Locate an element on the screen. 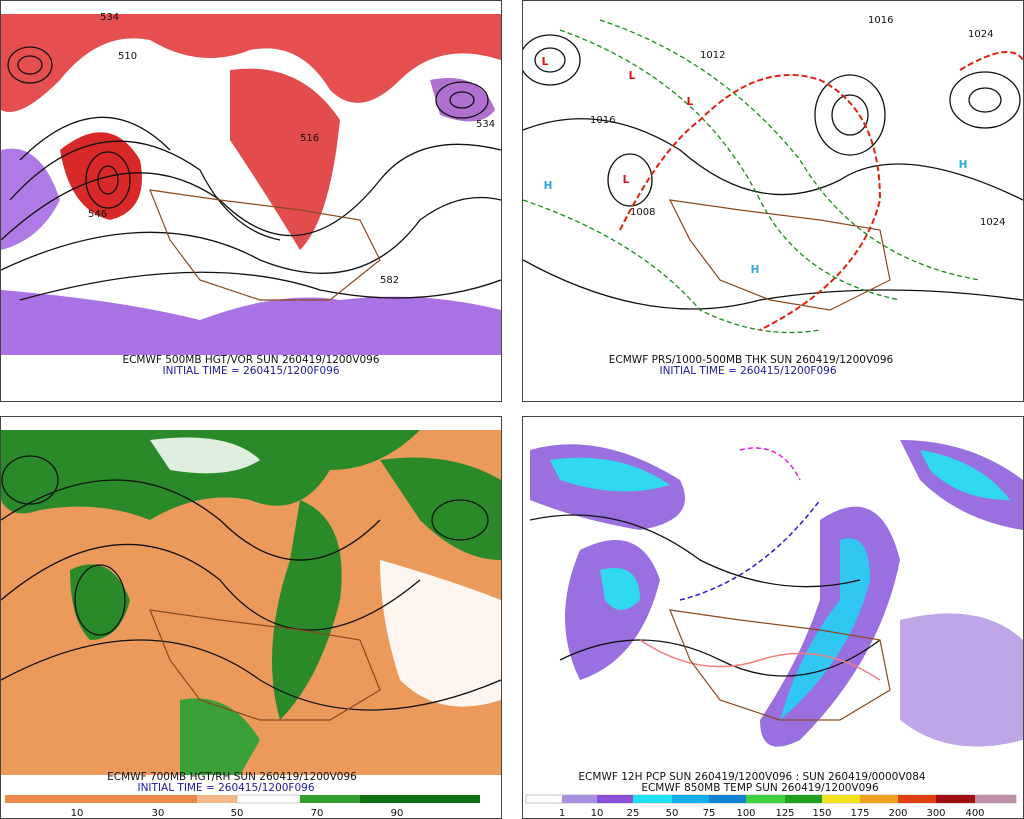  caption: ECMWF 500MB HGT/VOR SUN 260419/1200V096 is located at coordinates (250, 360).